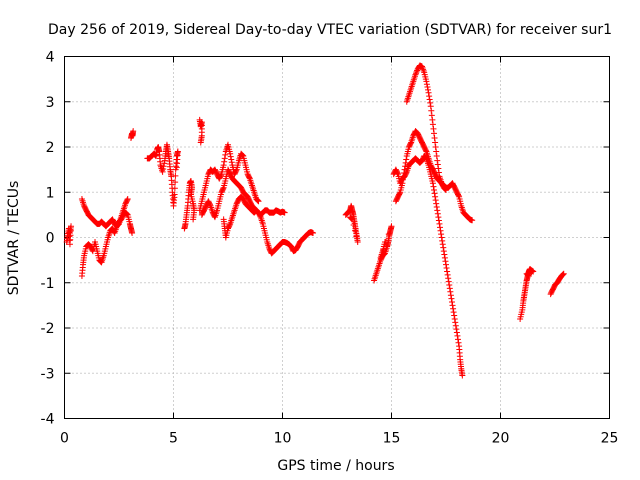  I want to click on y-tick-label: 2, so click(50, 148).